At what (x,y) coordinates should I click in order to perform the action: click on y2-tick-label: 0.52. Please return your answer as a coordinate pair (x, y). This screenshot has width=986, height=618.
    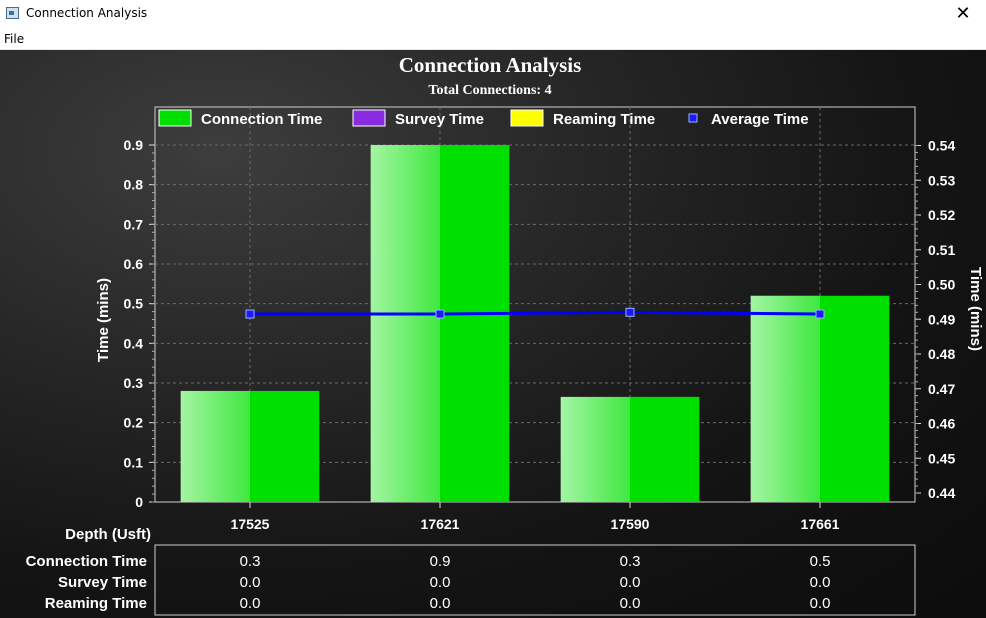
    Looking at the image, I should click on (941, 215).